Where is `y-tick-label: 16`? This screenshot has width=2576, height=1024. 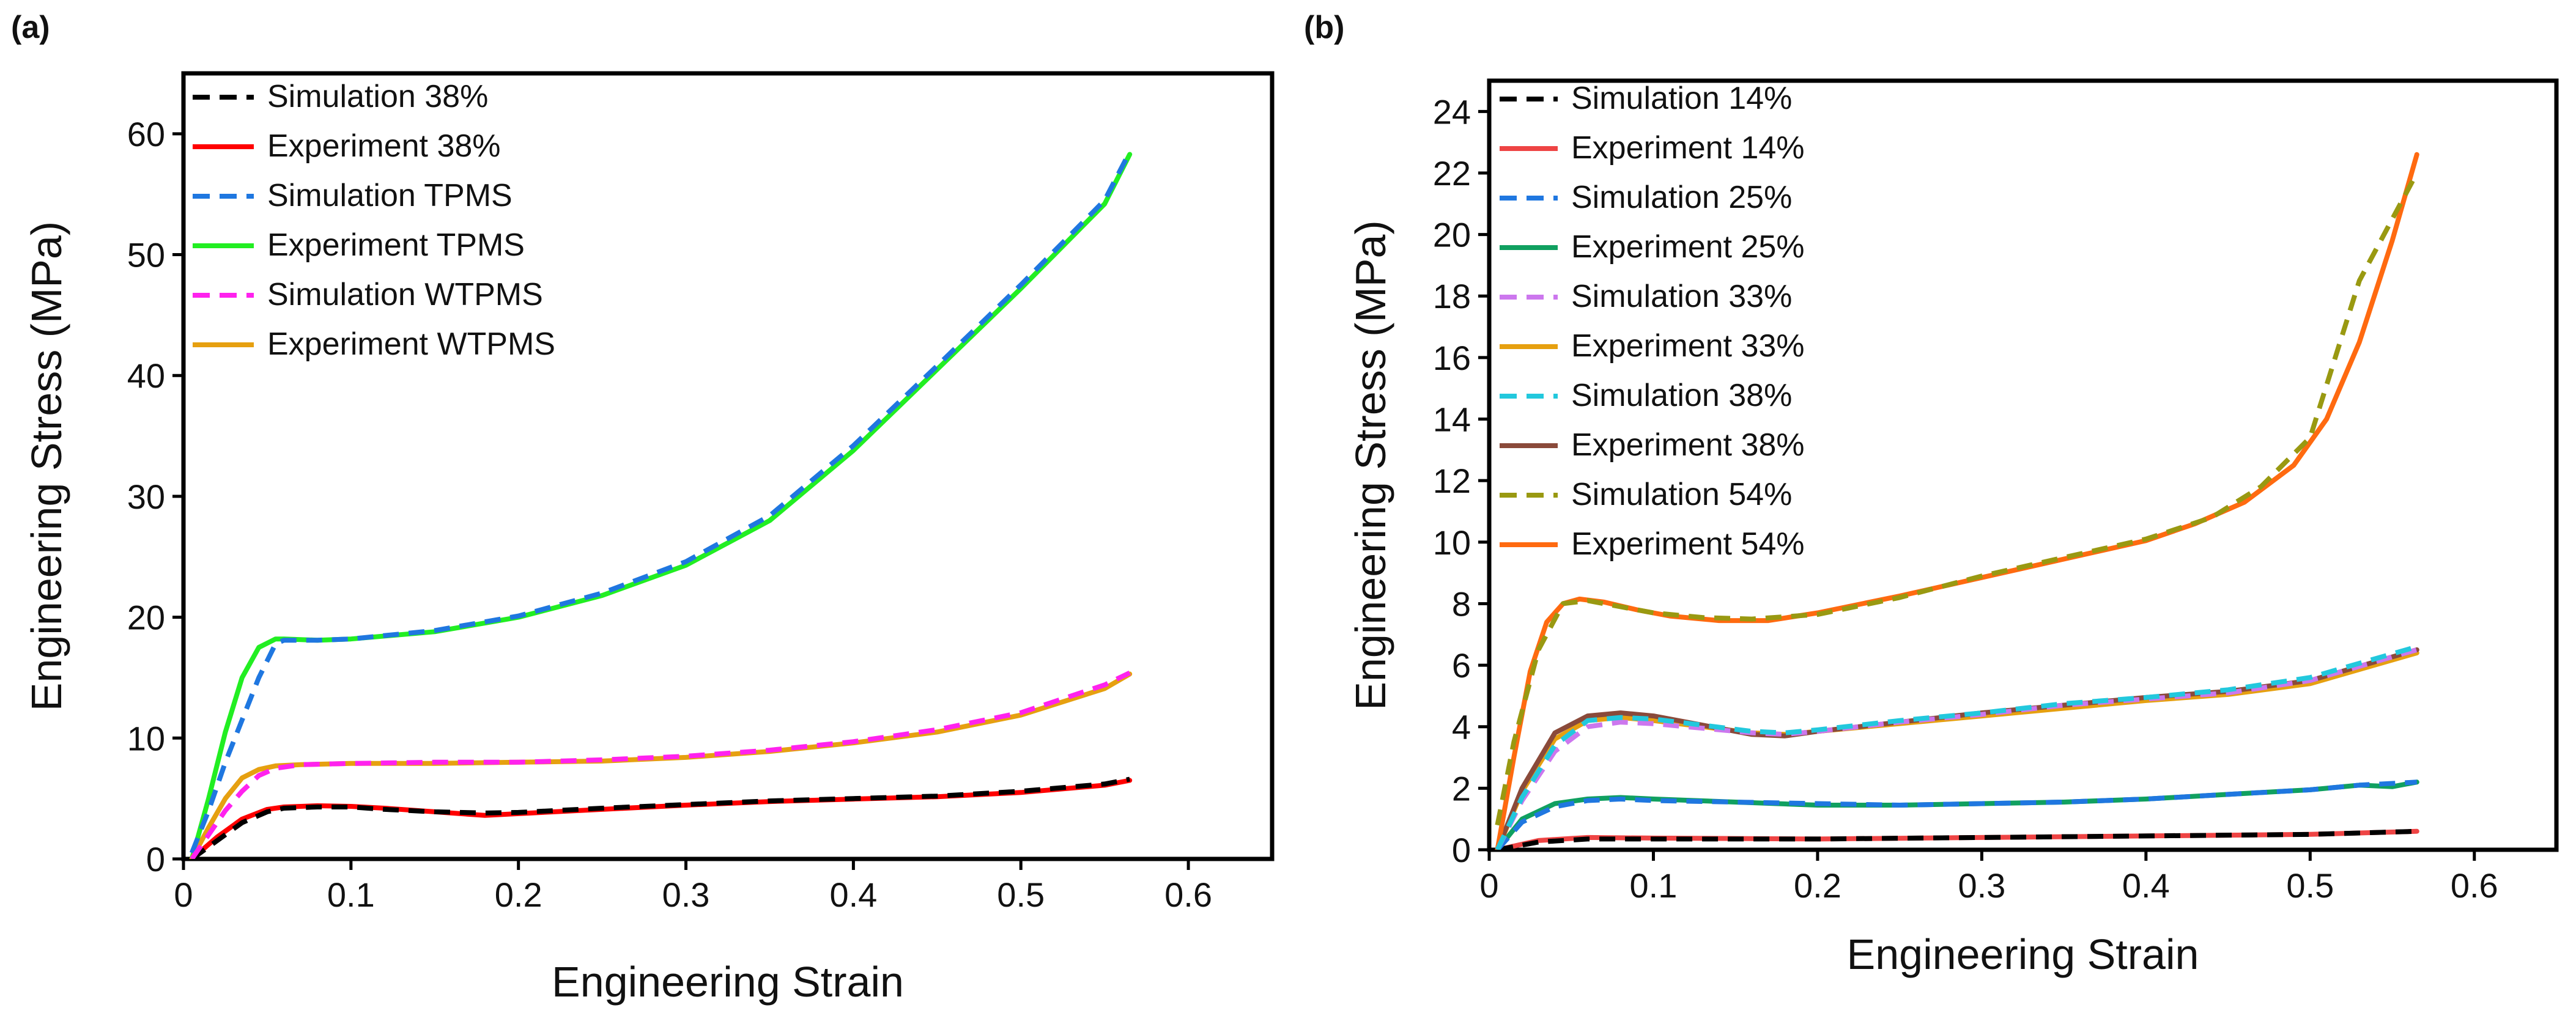
y-tick-label: 16 is located at coordinates (1452, 358).